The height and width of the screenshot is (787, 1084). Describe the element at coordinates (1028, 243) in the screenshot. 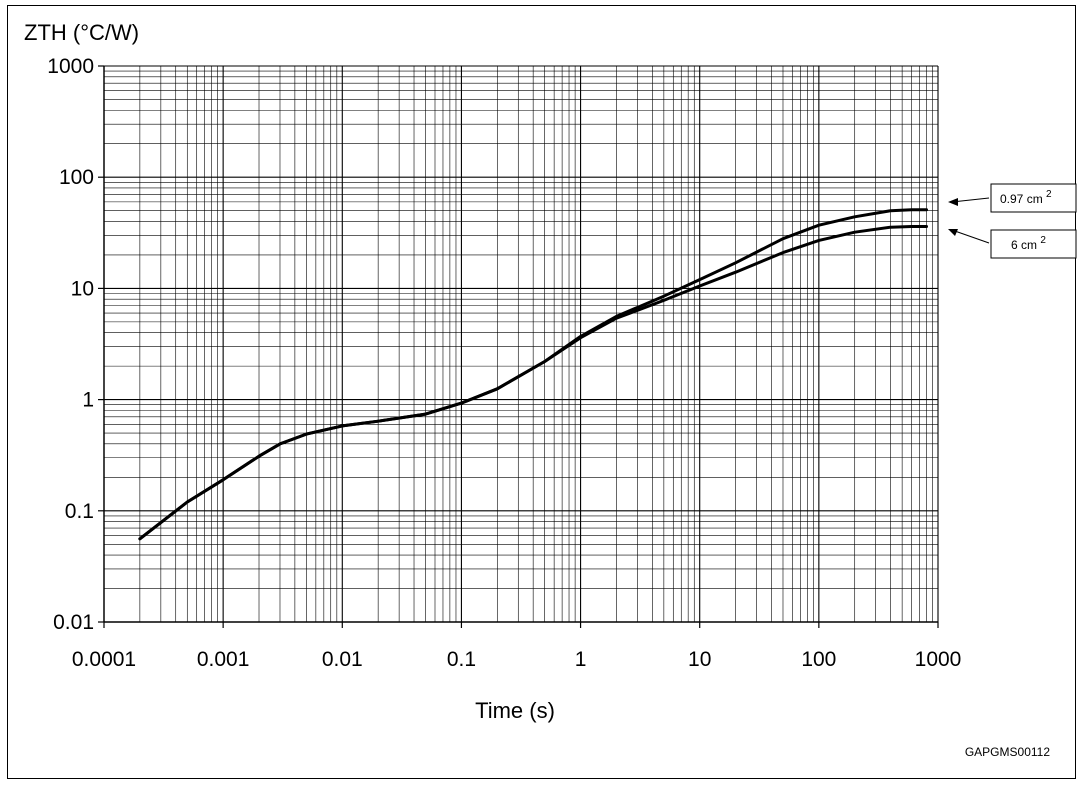

I see `callout-label-6cm2: 6 cm 2` at that location.